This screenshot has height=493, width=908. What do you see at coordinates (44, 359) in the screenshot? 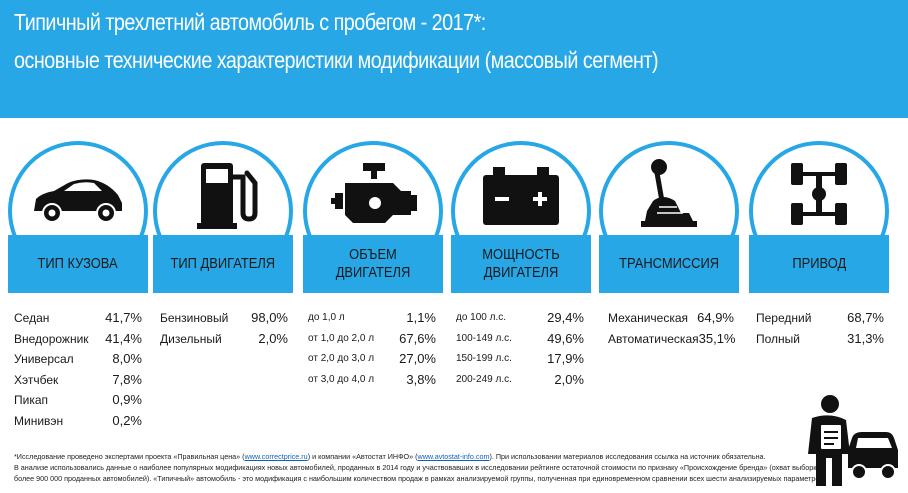
I see `item-label: Универсал` at bounding box center [44, 359].